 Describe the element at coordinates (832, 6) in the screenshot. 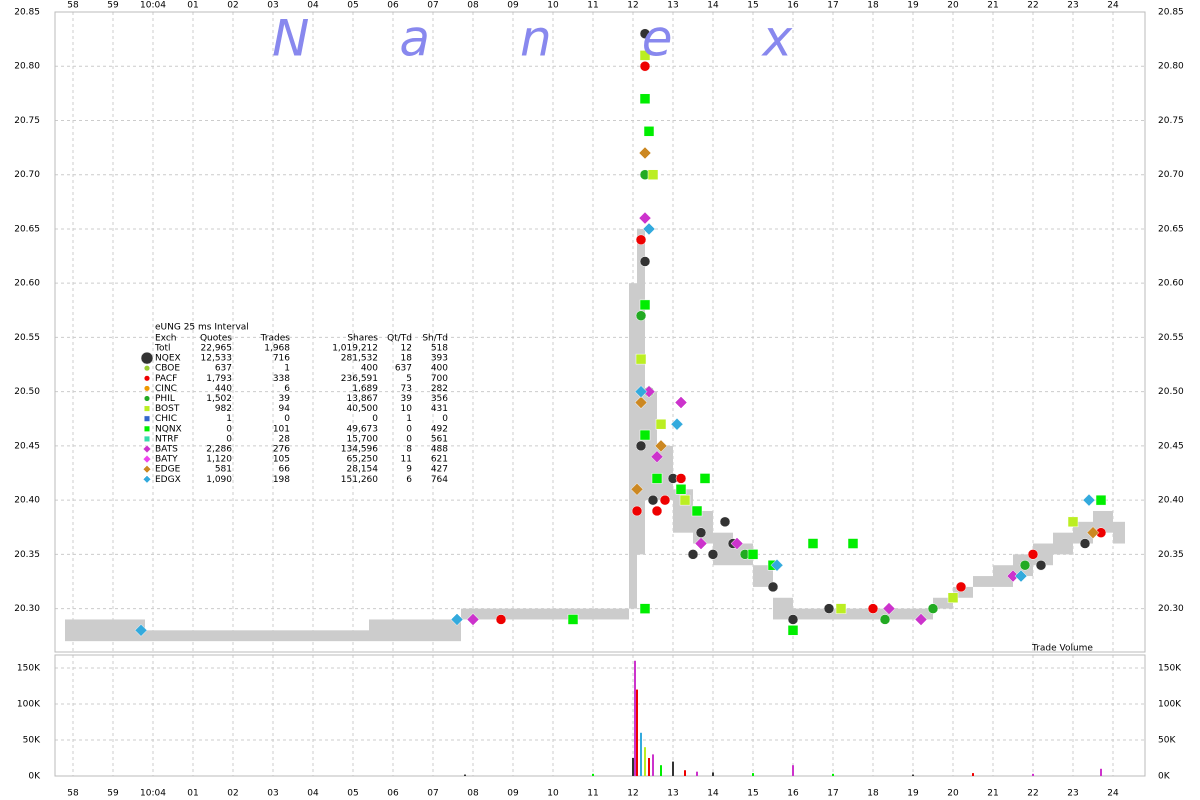

I see `x-tick-label: 17` at that location.